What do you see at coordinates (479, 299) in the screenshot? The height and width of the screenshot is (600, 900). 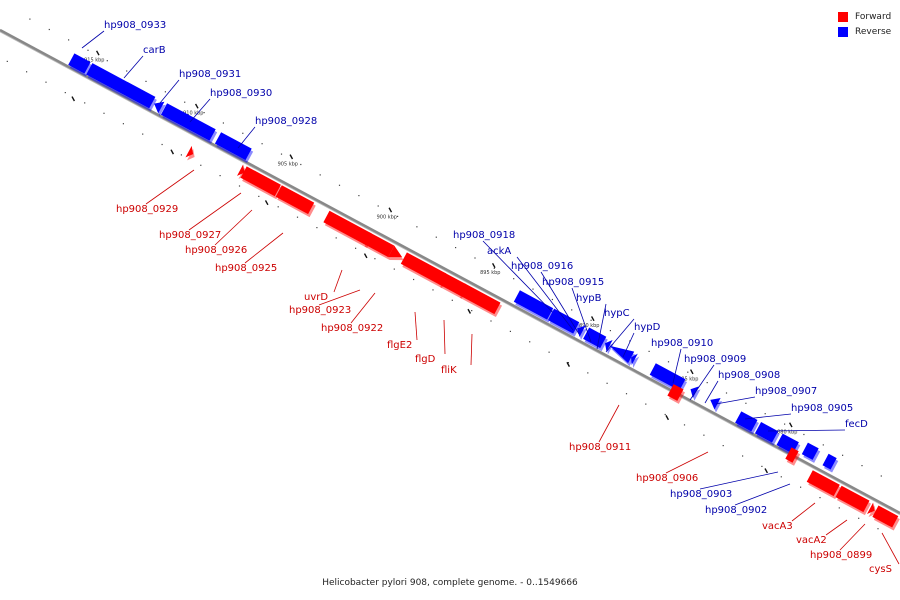 I see `gene-flik` at bounding box center [479, 299].